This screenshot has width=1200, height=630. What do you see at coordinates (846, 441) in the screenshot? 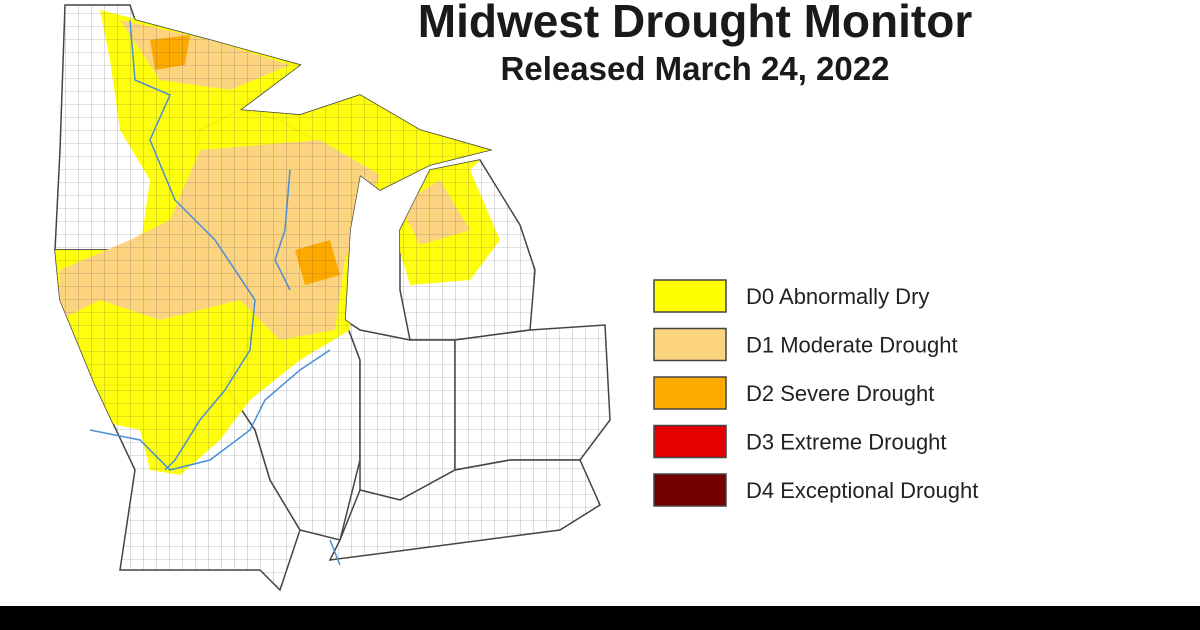
I see `legend-label: D3 Extreme Drought` at bounding box center [846, 441].